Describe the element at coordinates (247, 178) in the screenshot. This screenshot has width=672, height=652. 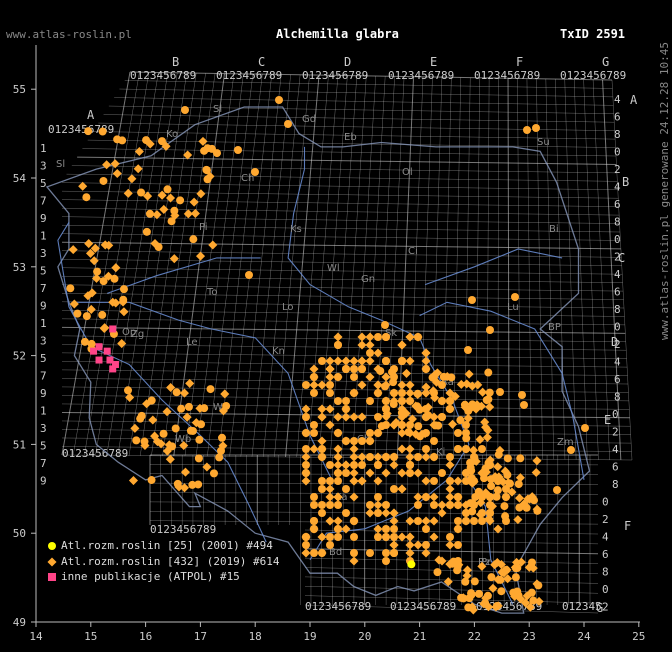
I see `region-label: Ch` at that location.